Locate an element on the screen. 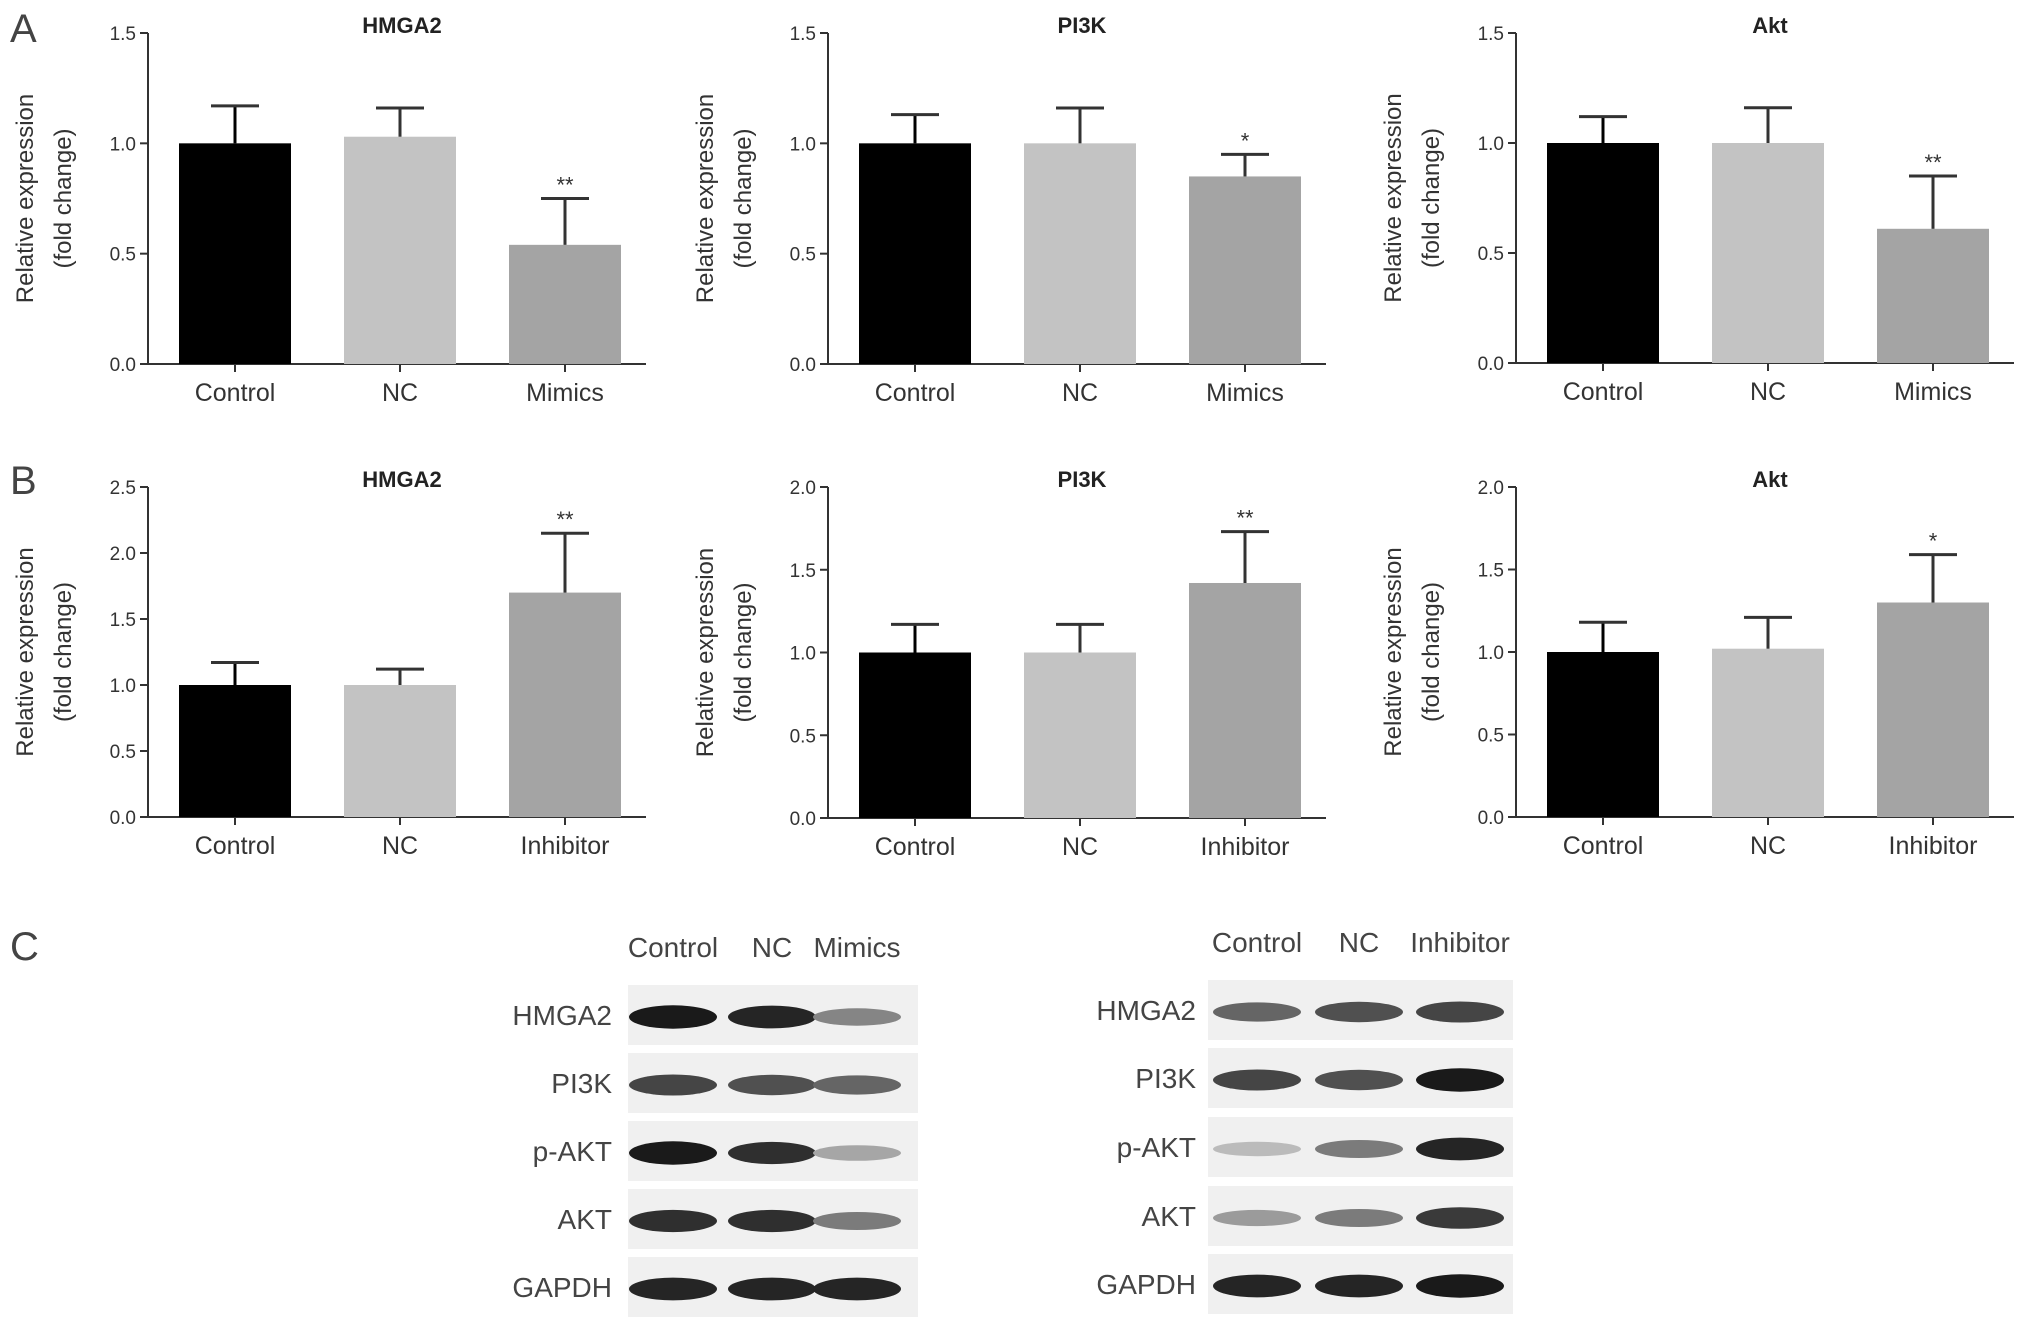 The width and height of the screenshot is (2031, 1328). blot-row-label: PI3K is located at coordinates (581, 1083).